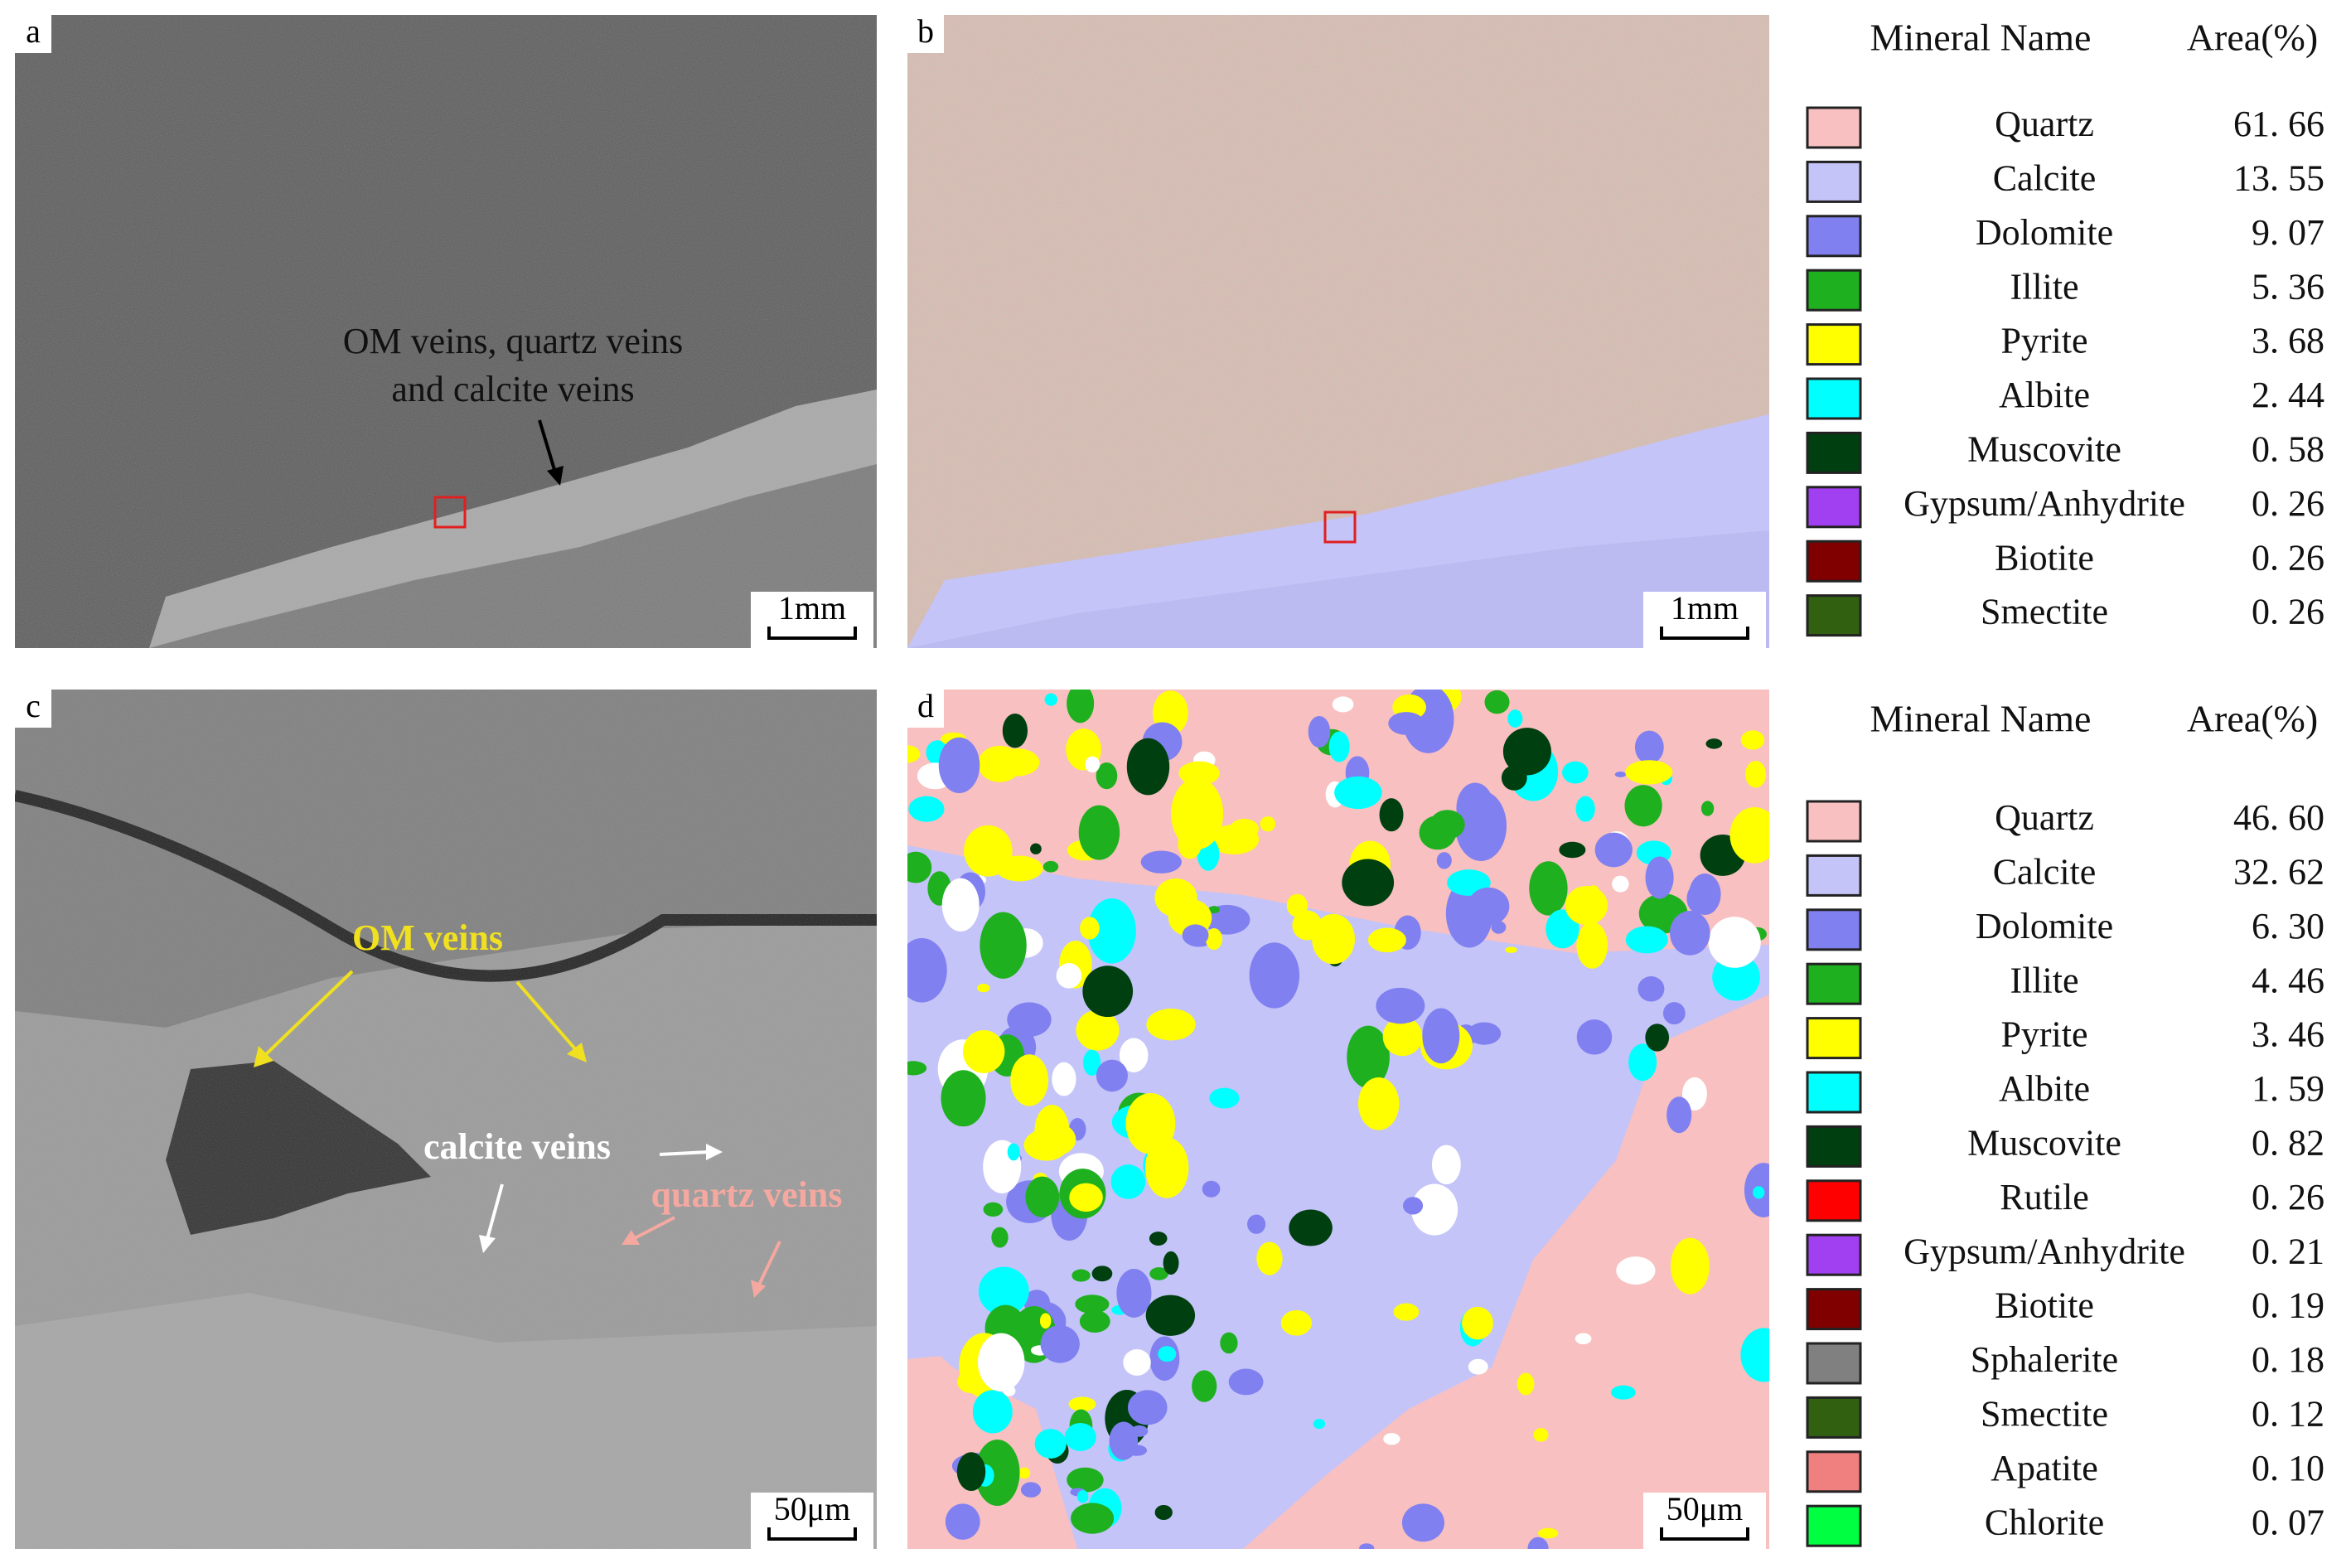 This screenshot has height=1568, width=2351. I want to click on mineral-name: Dolomite, so click(2045, 232).